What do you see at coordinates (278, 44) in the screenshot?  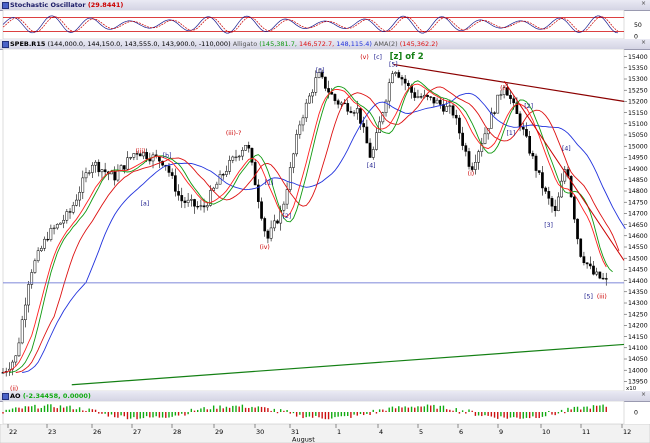 I see `alligator-lips-value: (145,381.7,` at bounding box center [278, 44].